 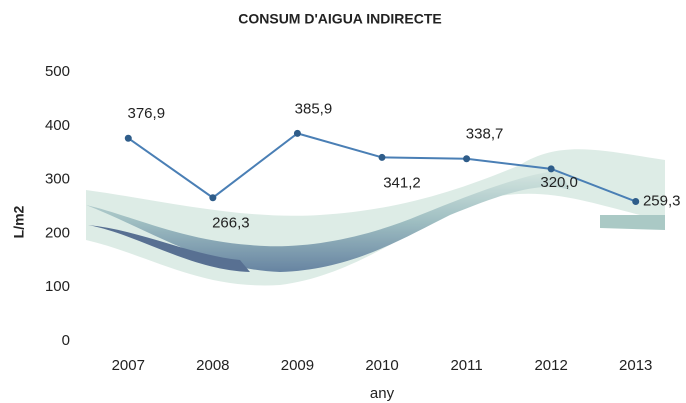 What do you see at coordinates (57, 232) in the screenshot?
I see `y-tick-label: 200` at bounding box center [57, 232].